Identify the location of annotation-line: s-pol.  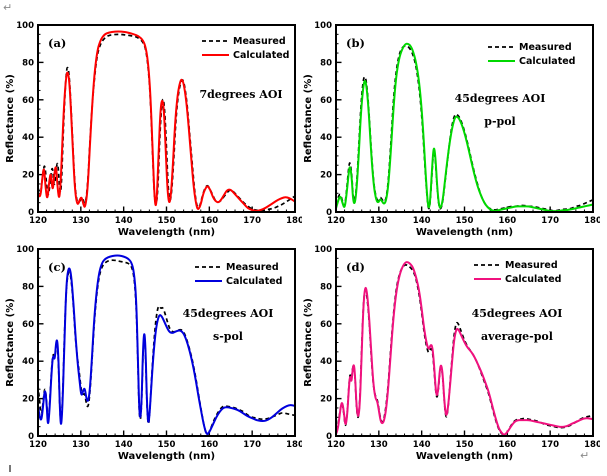
(228, 336).